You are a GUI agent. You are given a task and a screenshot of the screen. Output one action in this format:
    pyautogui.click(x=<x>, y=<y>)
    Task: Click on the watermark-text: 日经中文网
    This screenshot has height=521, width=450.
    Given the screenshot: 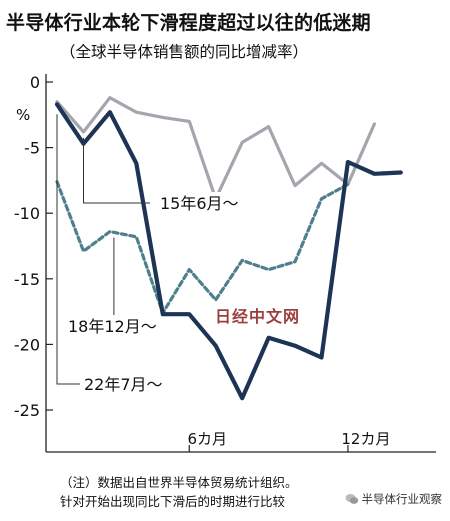 What is the action you would take?
    pyautogui.click(x=257, y=316)
    